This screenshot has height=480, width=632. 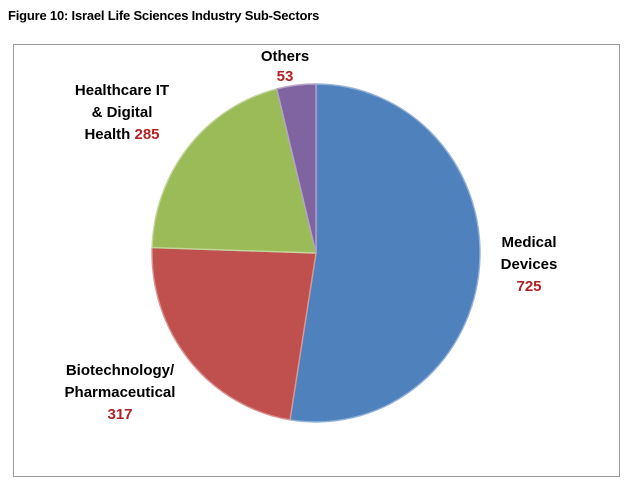 I want to click on slice-label-text: & Digital, so click(x=122, y=112).